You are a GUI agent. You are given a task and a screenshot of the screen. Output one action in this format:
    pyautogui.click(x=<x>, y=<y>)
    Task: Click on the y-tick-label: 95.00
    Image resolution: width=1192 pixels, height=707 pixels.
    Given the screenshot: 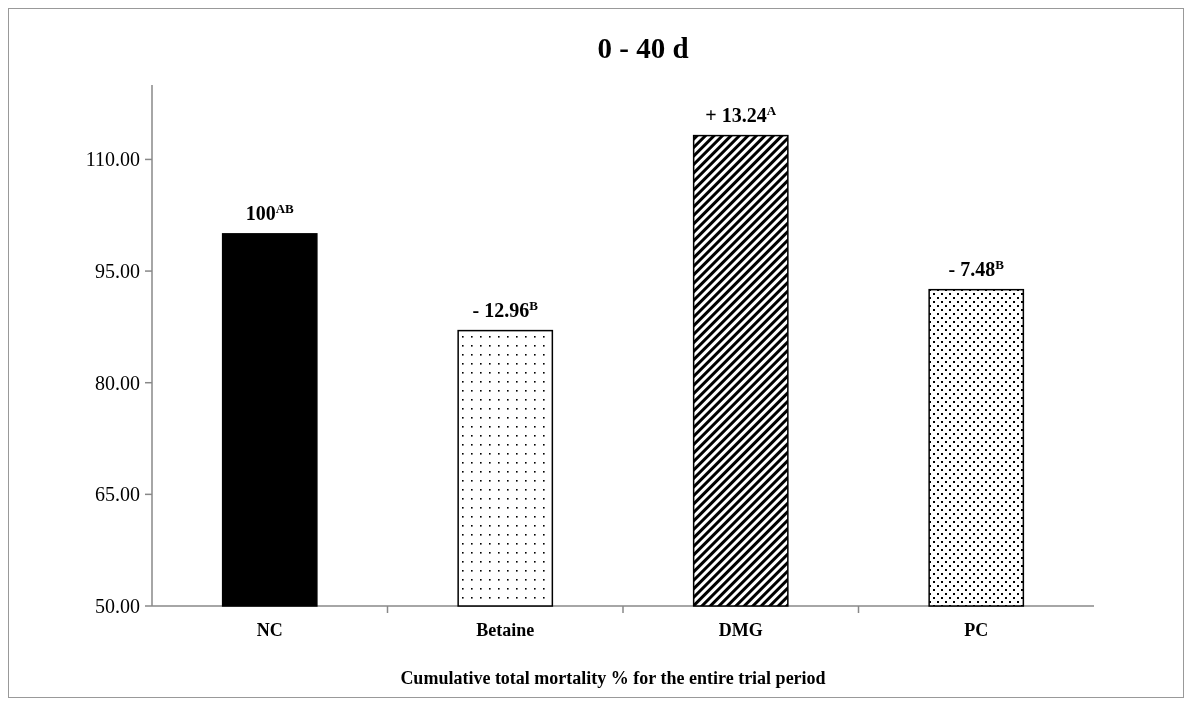 What is the action you would take?
    pyautogui.click(x=117, y=271)
    